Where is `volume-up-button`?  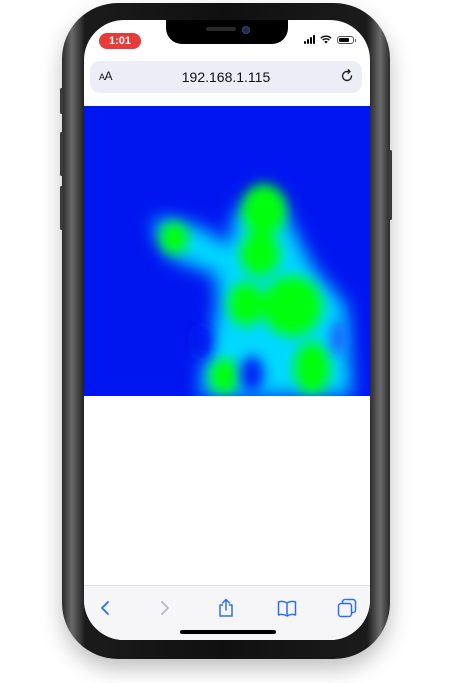 volume-up-button is located at coordinates (61, 154).